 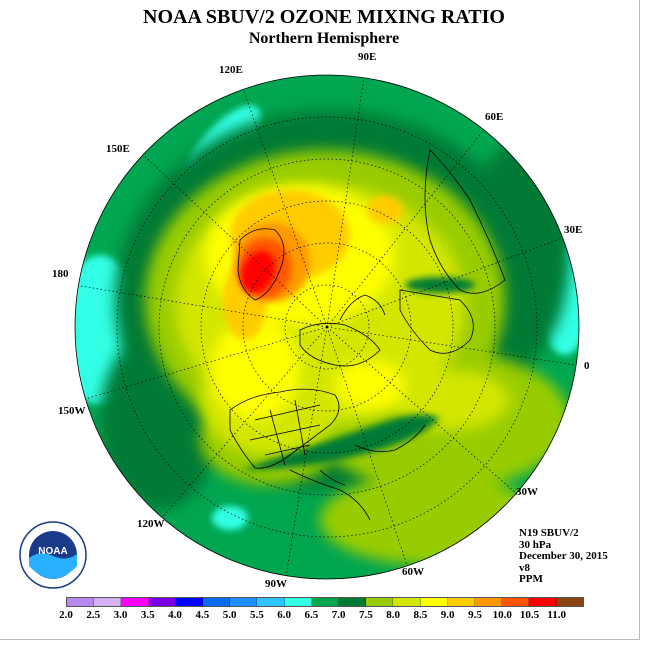 I want to click on label-150e: 150E, so click(x=118, y=149).